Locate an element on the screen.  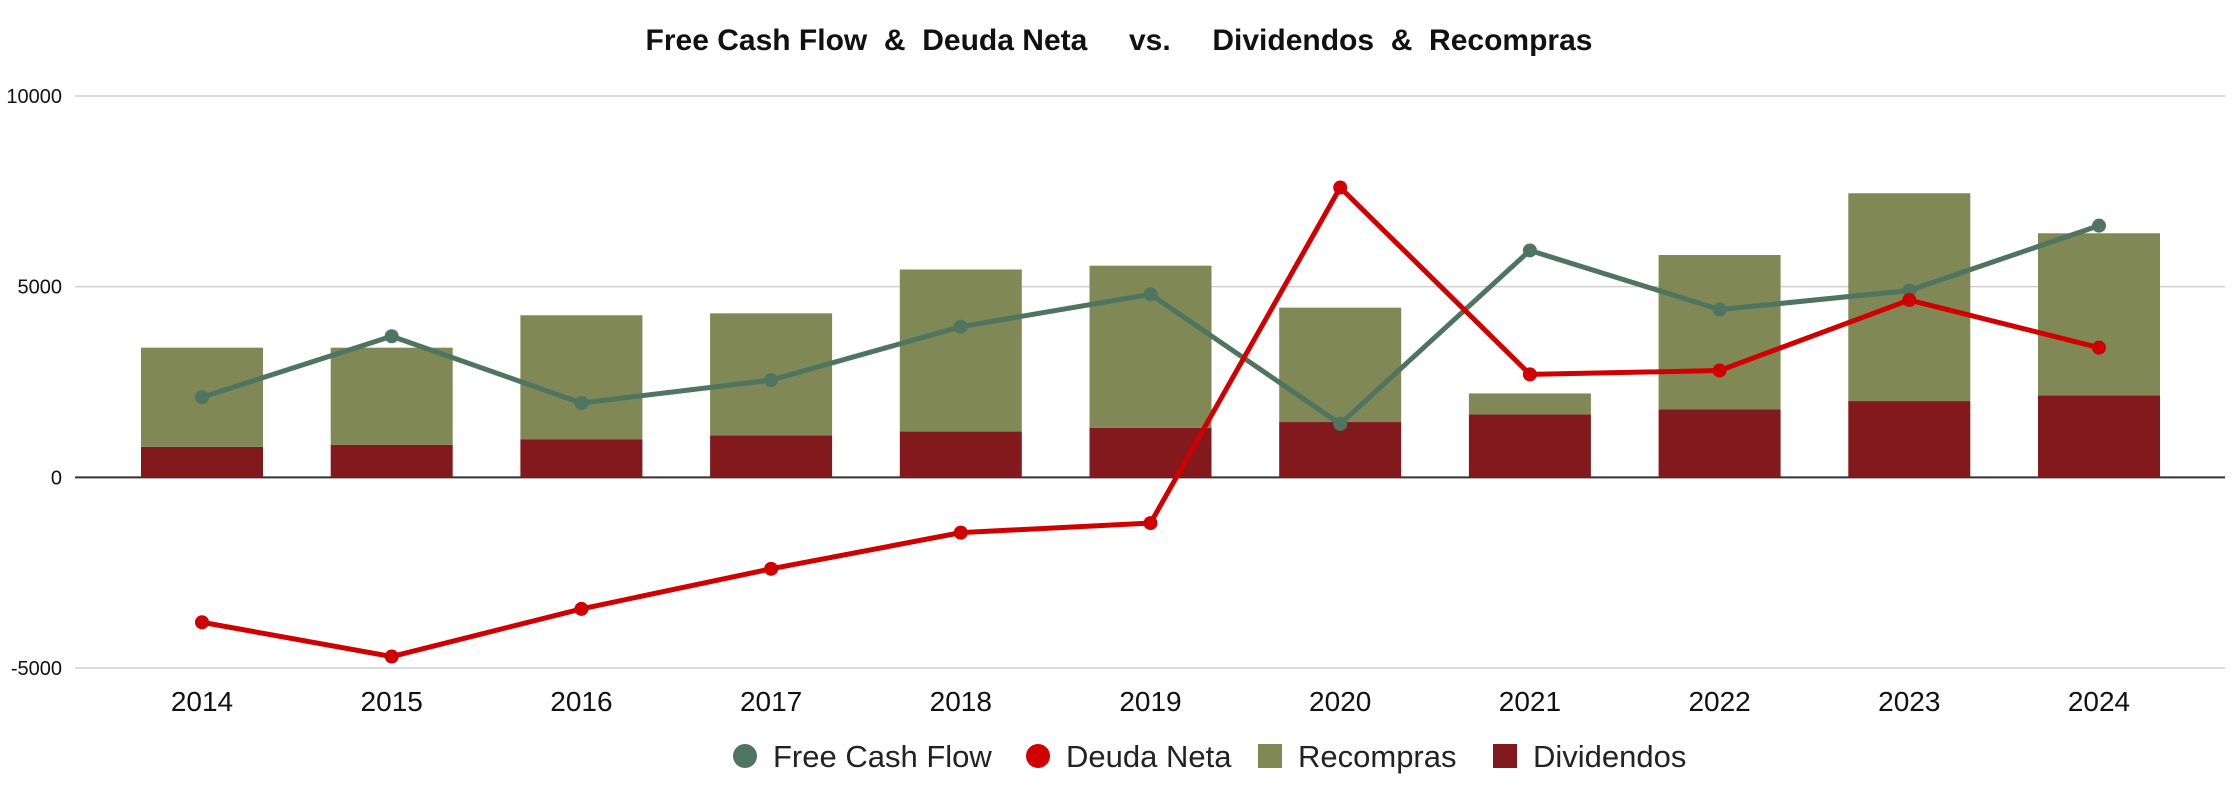
point-deuda-neta-2017 is located at coordinates (771, 568).